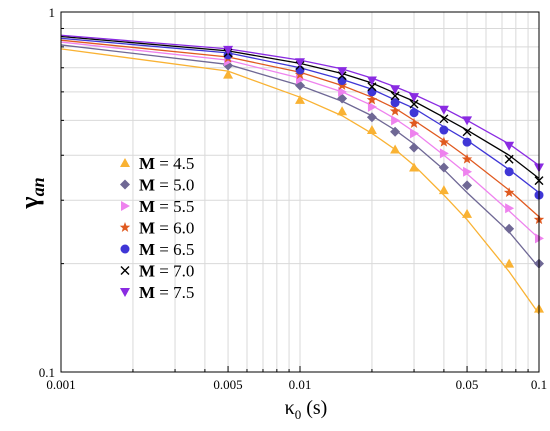  What do you see at coordinates (174, 292) in the screenshot?
I see `legend-label-rest: = 7.5` at bounding box center [174, 292].